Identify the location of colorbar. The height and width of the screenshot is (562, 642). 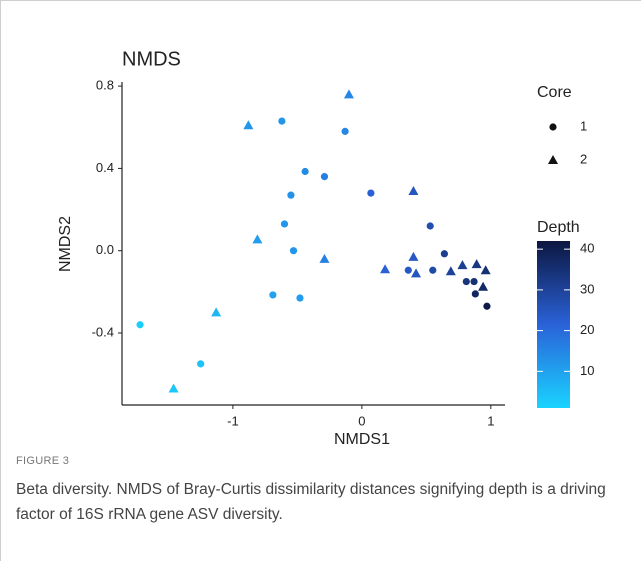
(553, 324).